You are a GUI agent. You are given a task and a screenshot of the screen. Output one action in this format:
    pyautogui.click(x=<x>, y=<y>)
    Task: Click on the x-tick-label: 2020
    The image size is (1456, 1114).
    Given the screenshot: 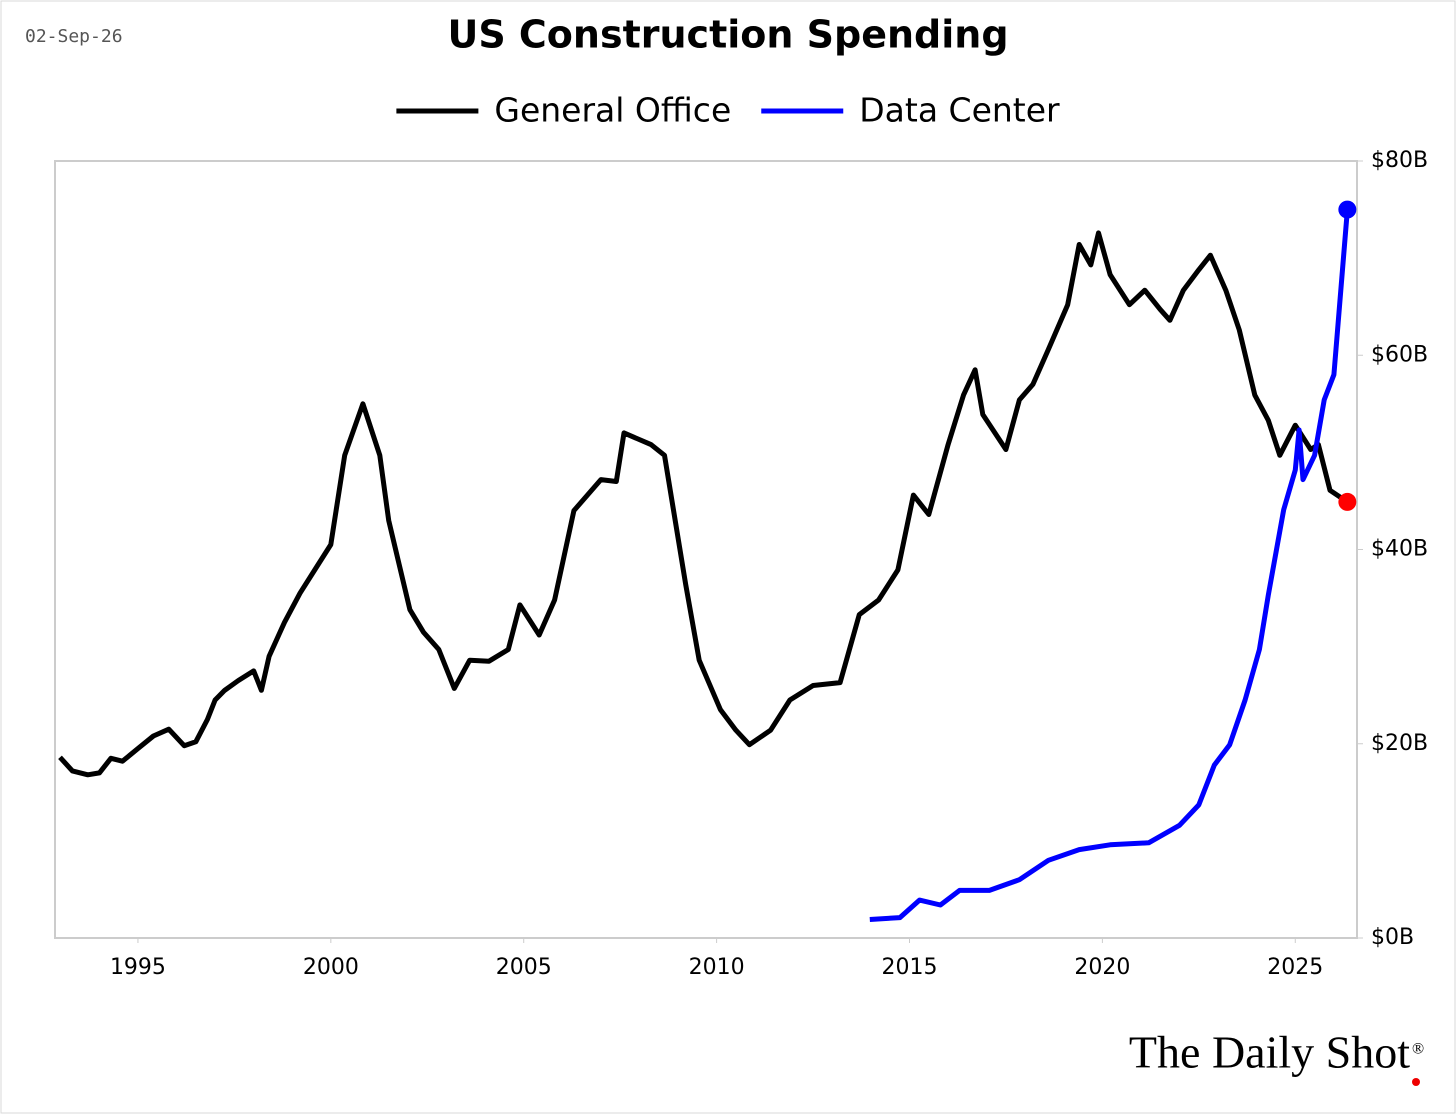 What is the action you would take?
    pyautogui.click(x=1102, y=967)
    